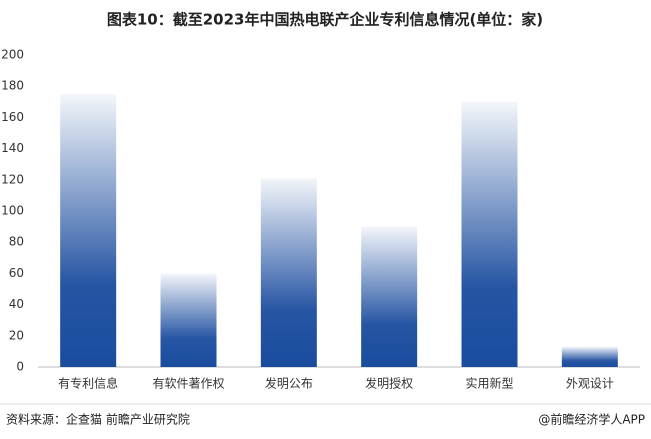  Describe the element at coordinates (16, 242) in the screenshot. I see `y-tick-label: 80` at that location.